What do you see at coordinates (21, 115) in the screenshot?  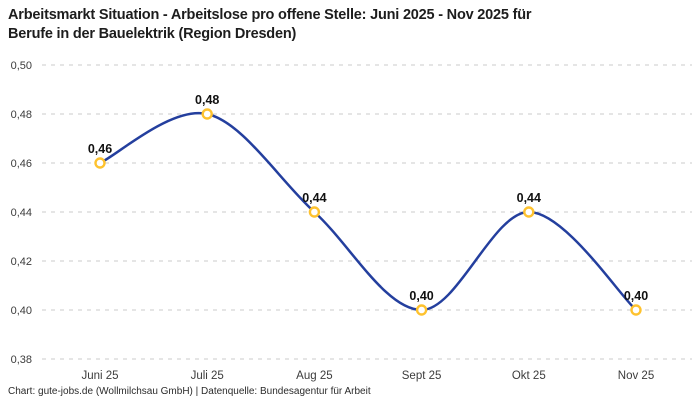 I see `y-axis-tick-label: 0,48` at bounding box center [21, 115].